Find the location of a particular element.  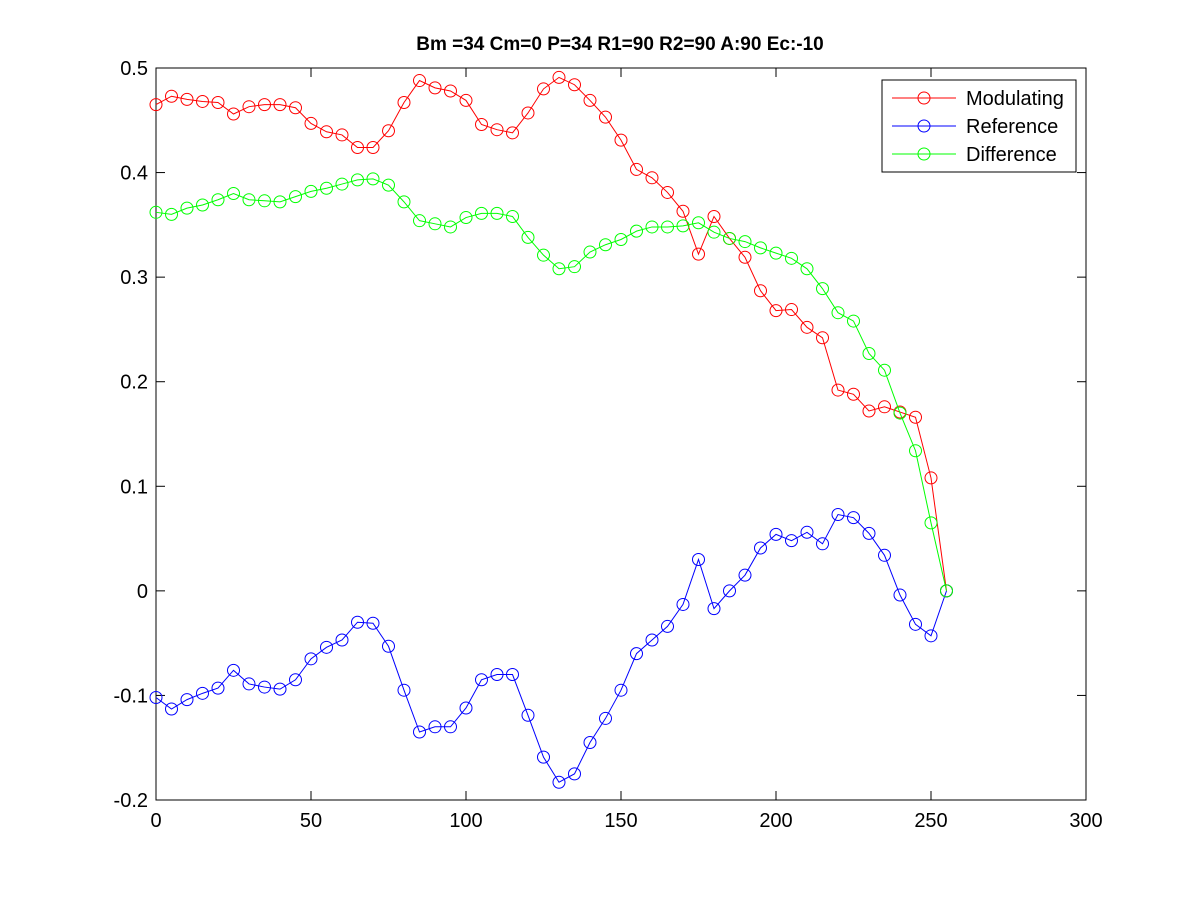

y-tick-label: 0.4 is located at coordinates (134, 174).